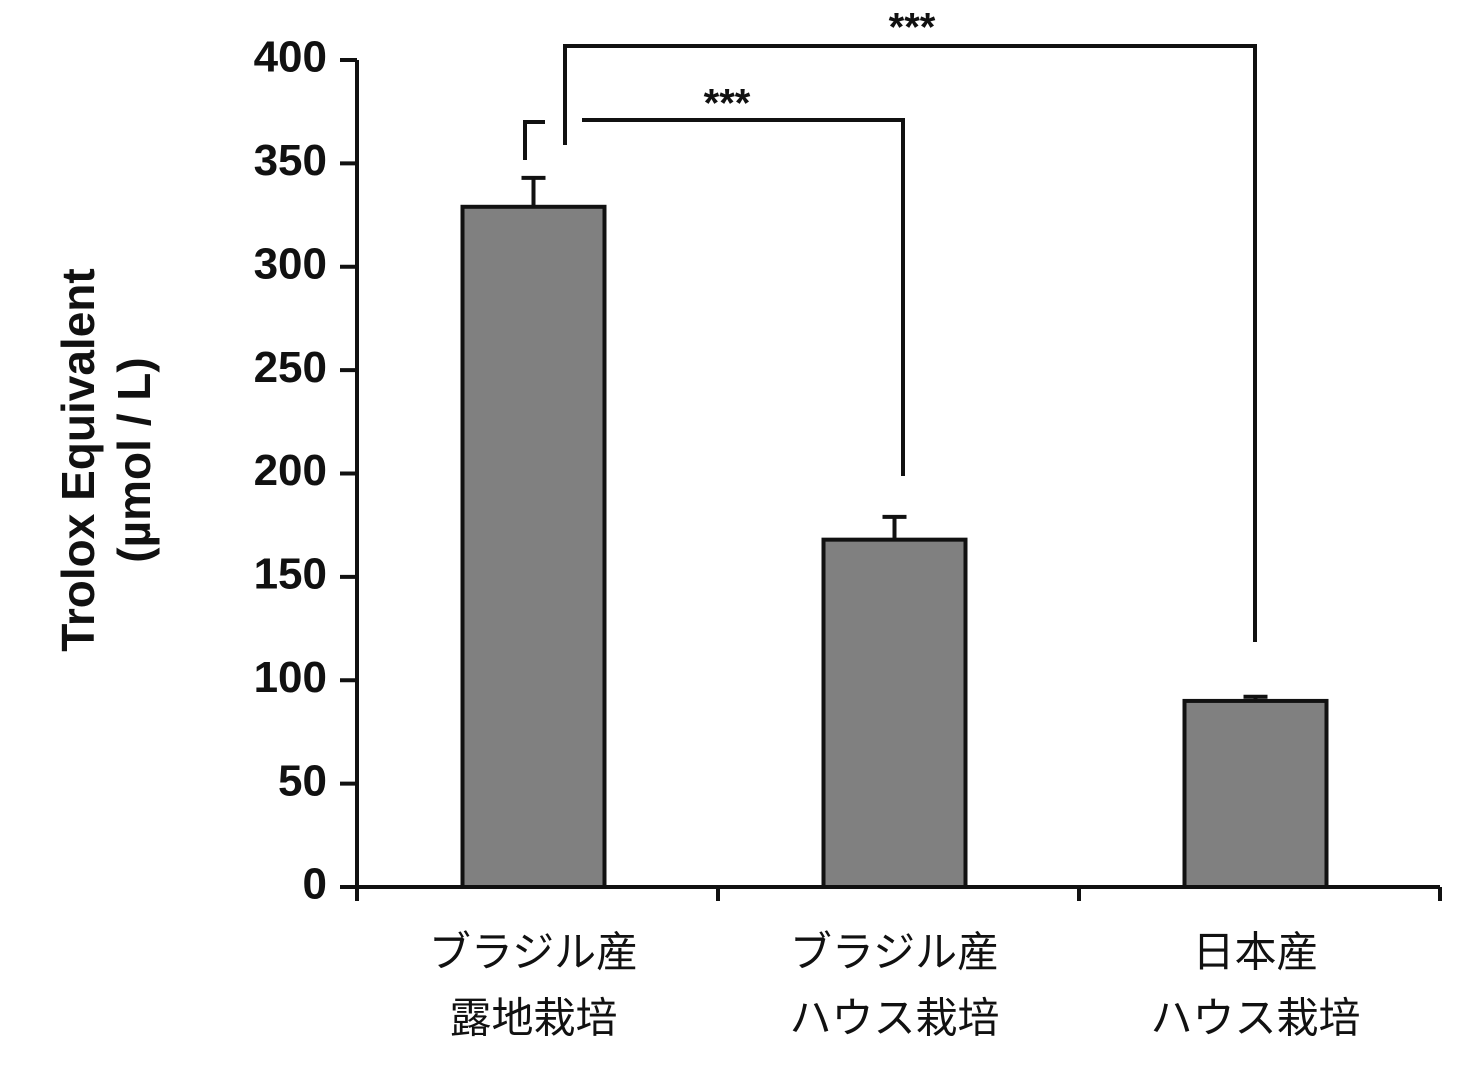 The image size is (1473, 1068). Describe the element at coordinates (290, 574) in the screenshot. I see `y-tick-label: 150` at that location.